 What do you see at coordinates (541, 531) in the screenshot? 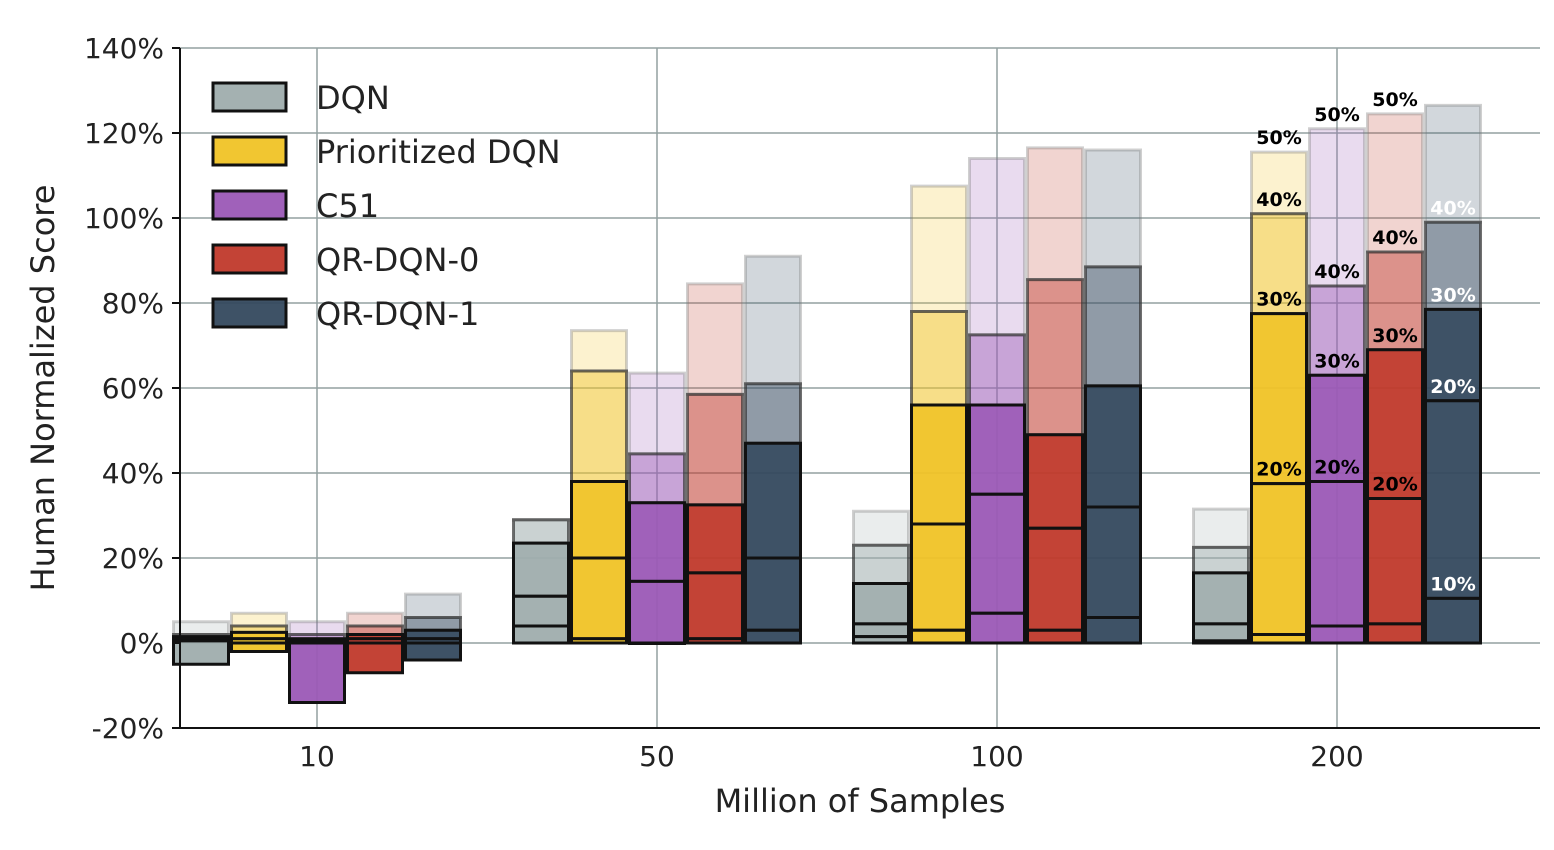
I see `bar-segment-dqn-50-p4` at bounding box center [541, 531].